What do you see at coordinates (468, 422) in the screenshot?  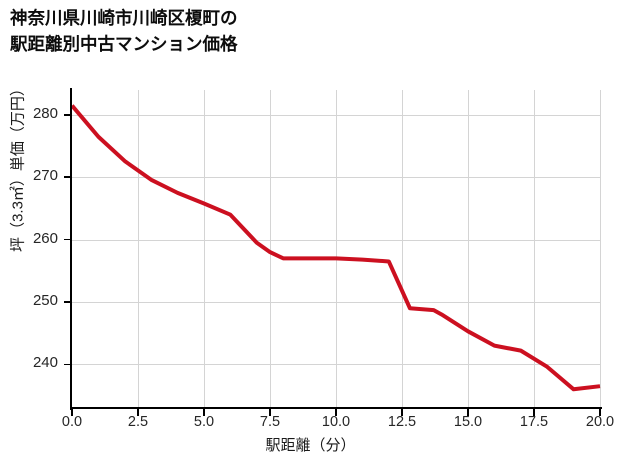 I see `x-tick-label: 15.0` at bounding box center [468, 422].